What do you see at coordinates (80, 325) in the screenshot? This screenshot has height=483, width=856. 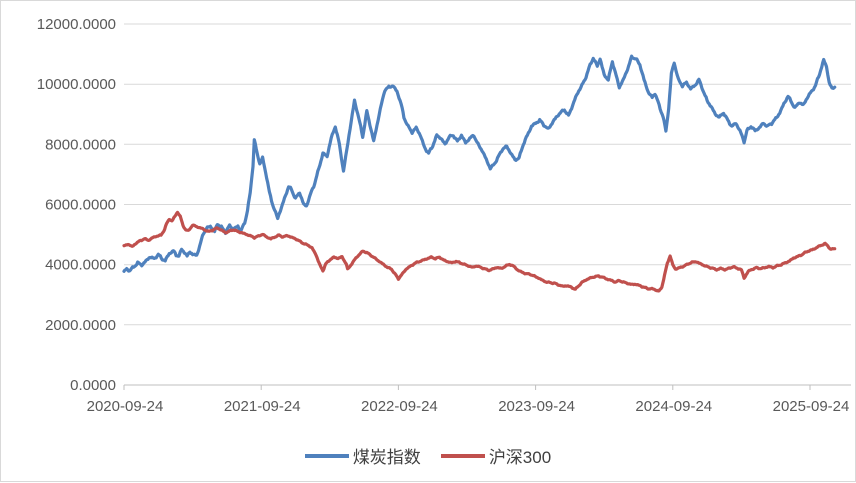 I see `y-axis-tick-label: 2000.0000` at bounding box center [80, 325].